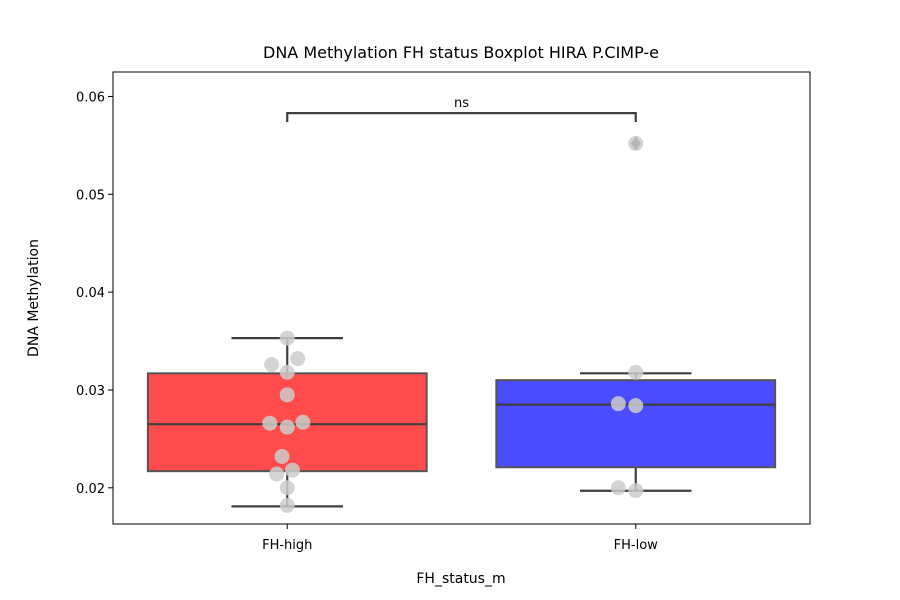 The width and height of the screenshot is (900, 600). What do you see at coordinates (636, 424) in the screenshot?
I see `box-body` at bounding box center [636, 424].